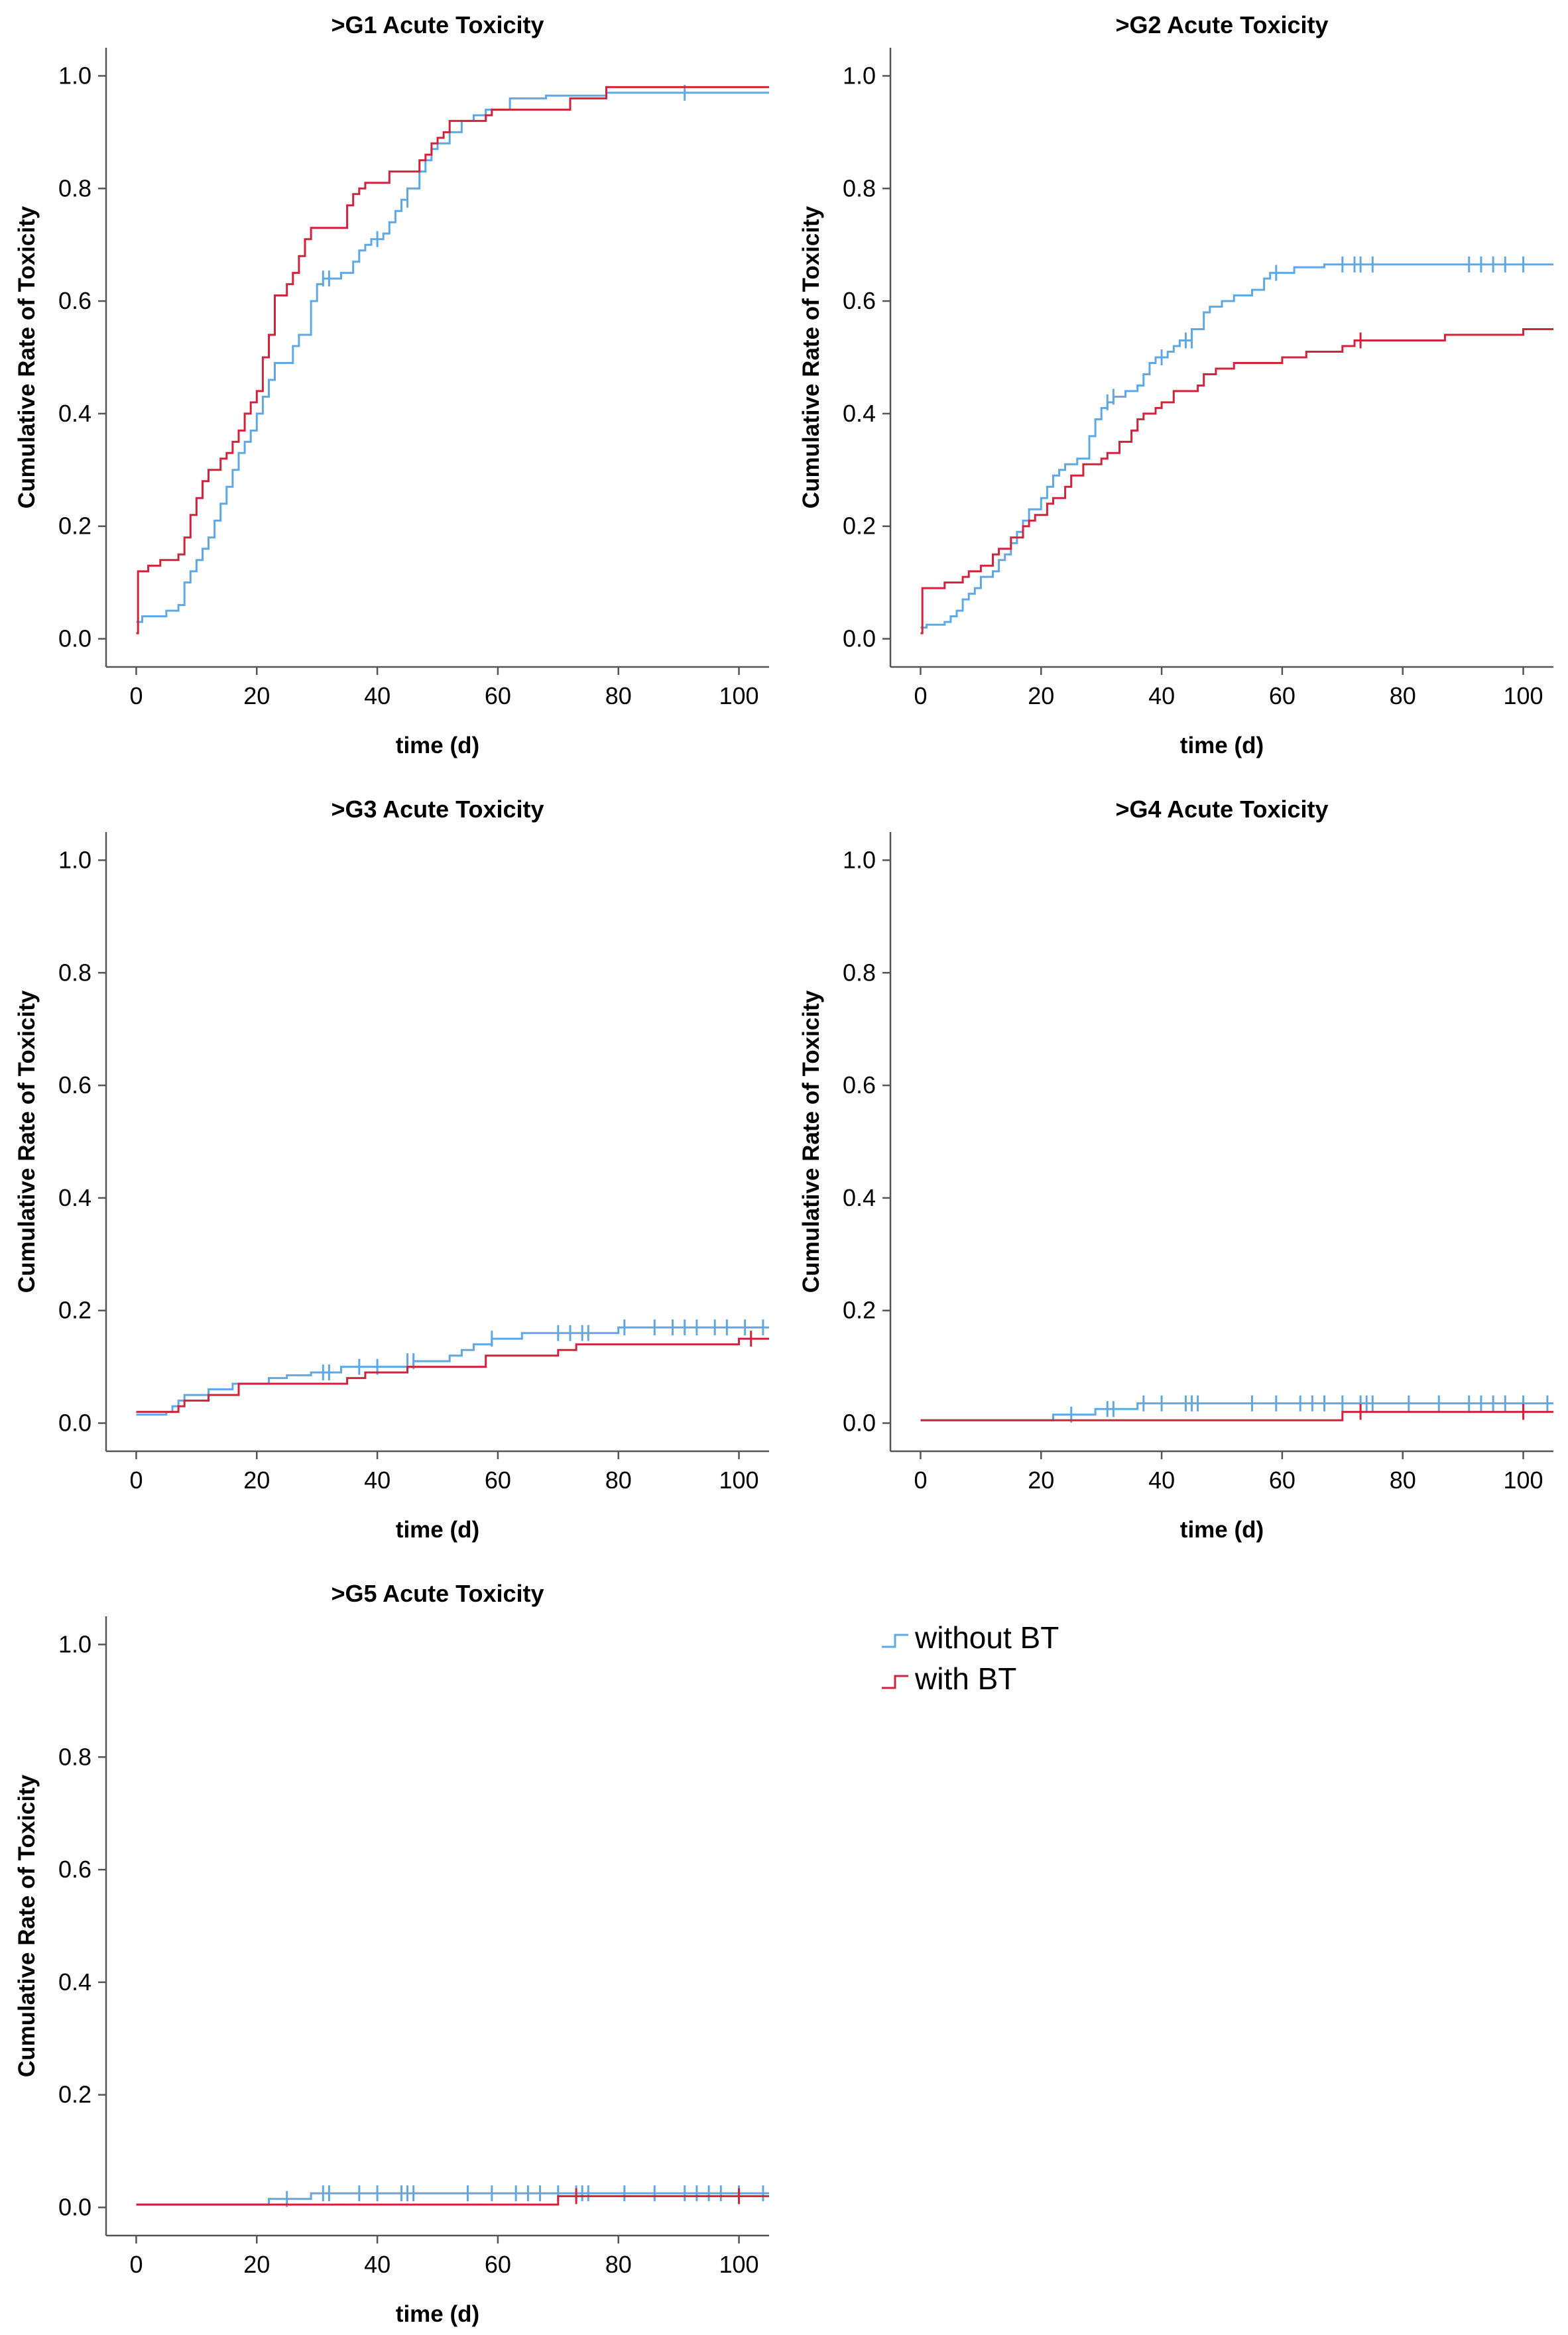  Describe the element at coordinates (895, 1641) in the screenshot. I see `legend-swatch-without-bt` at that location.